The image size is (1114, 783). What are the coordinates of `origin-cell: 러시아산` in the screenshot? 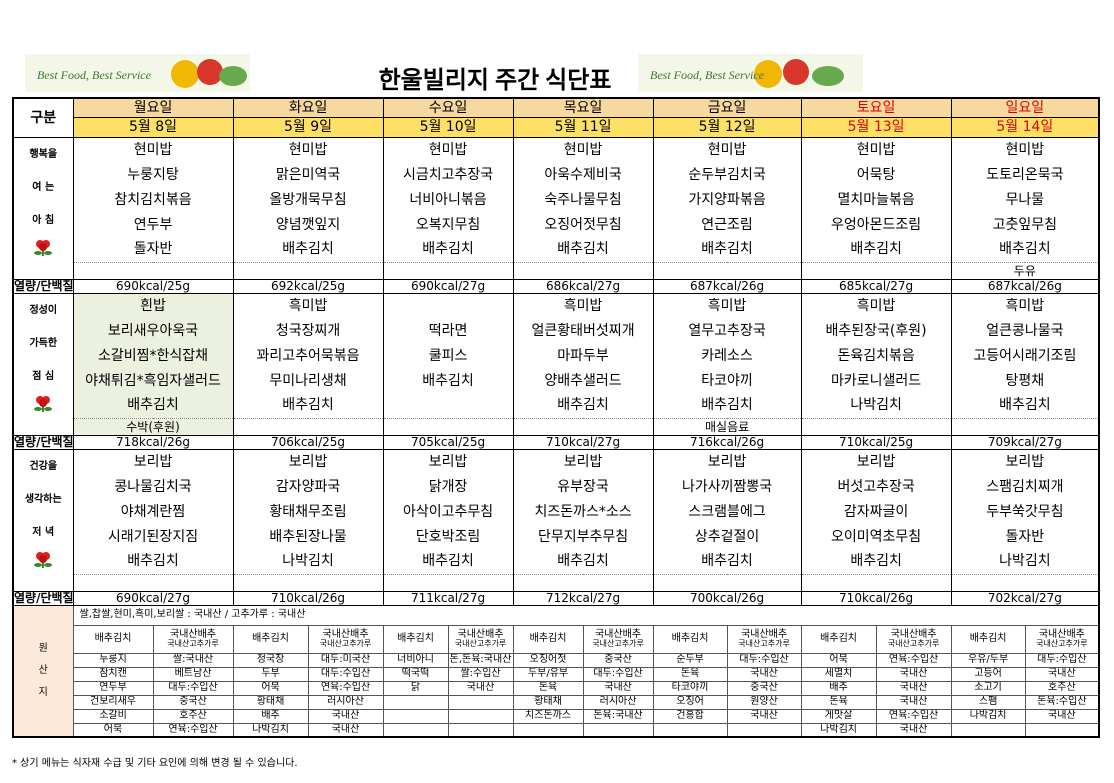 It's located at (345, 702).